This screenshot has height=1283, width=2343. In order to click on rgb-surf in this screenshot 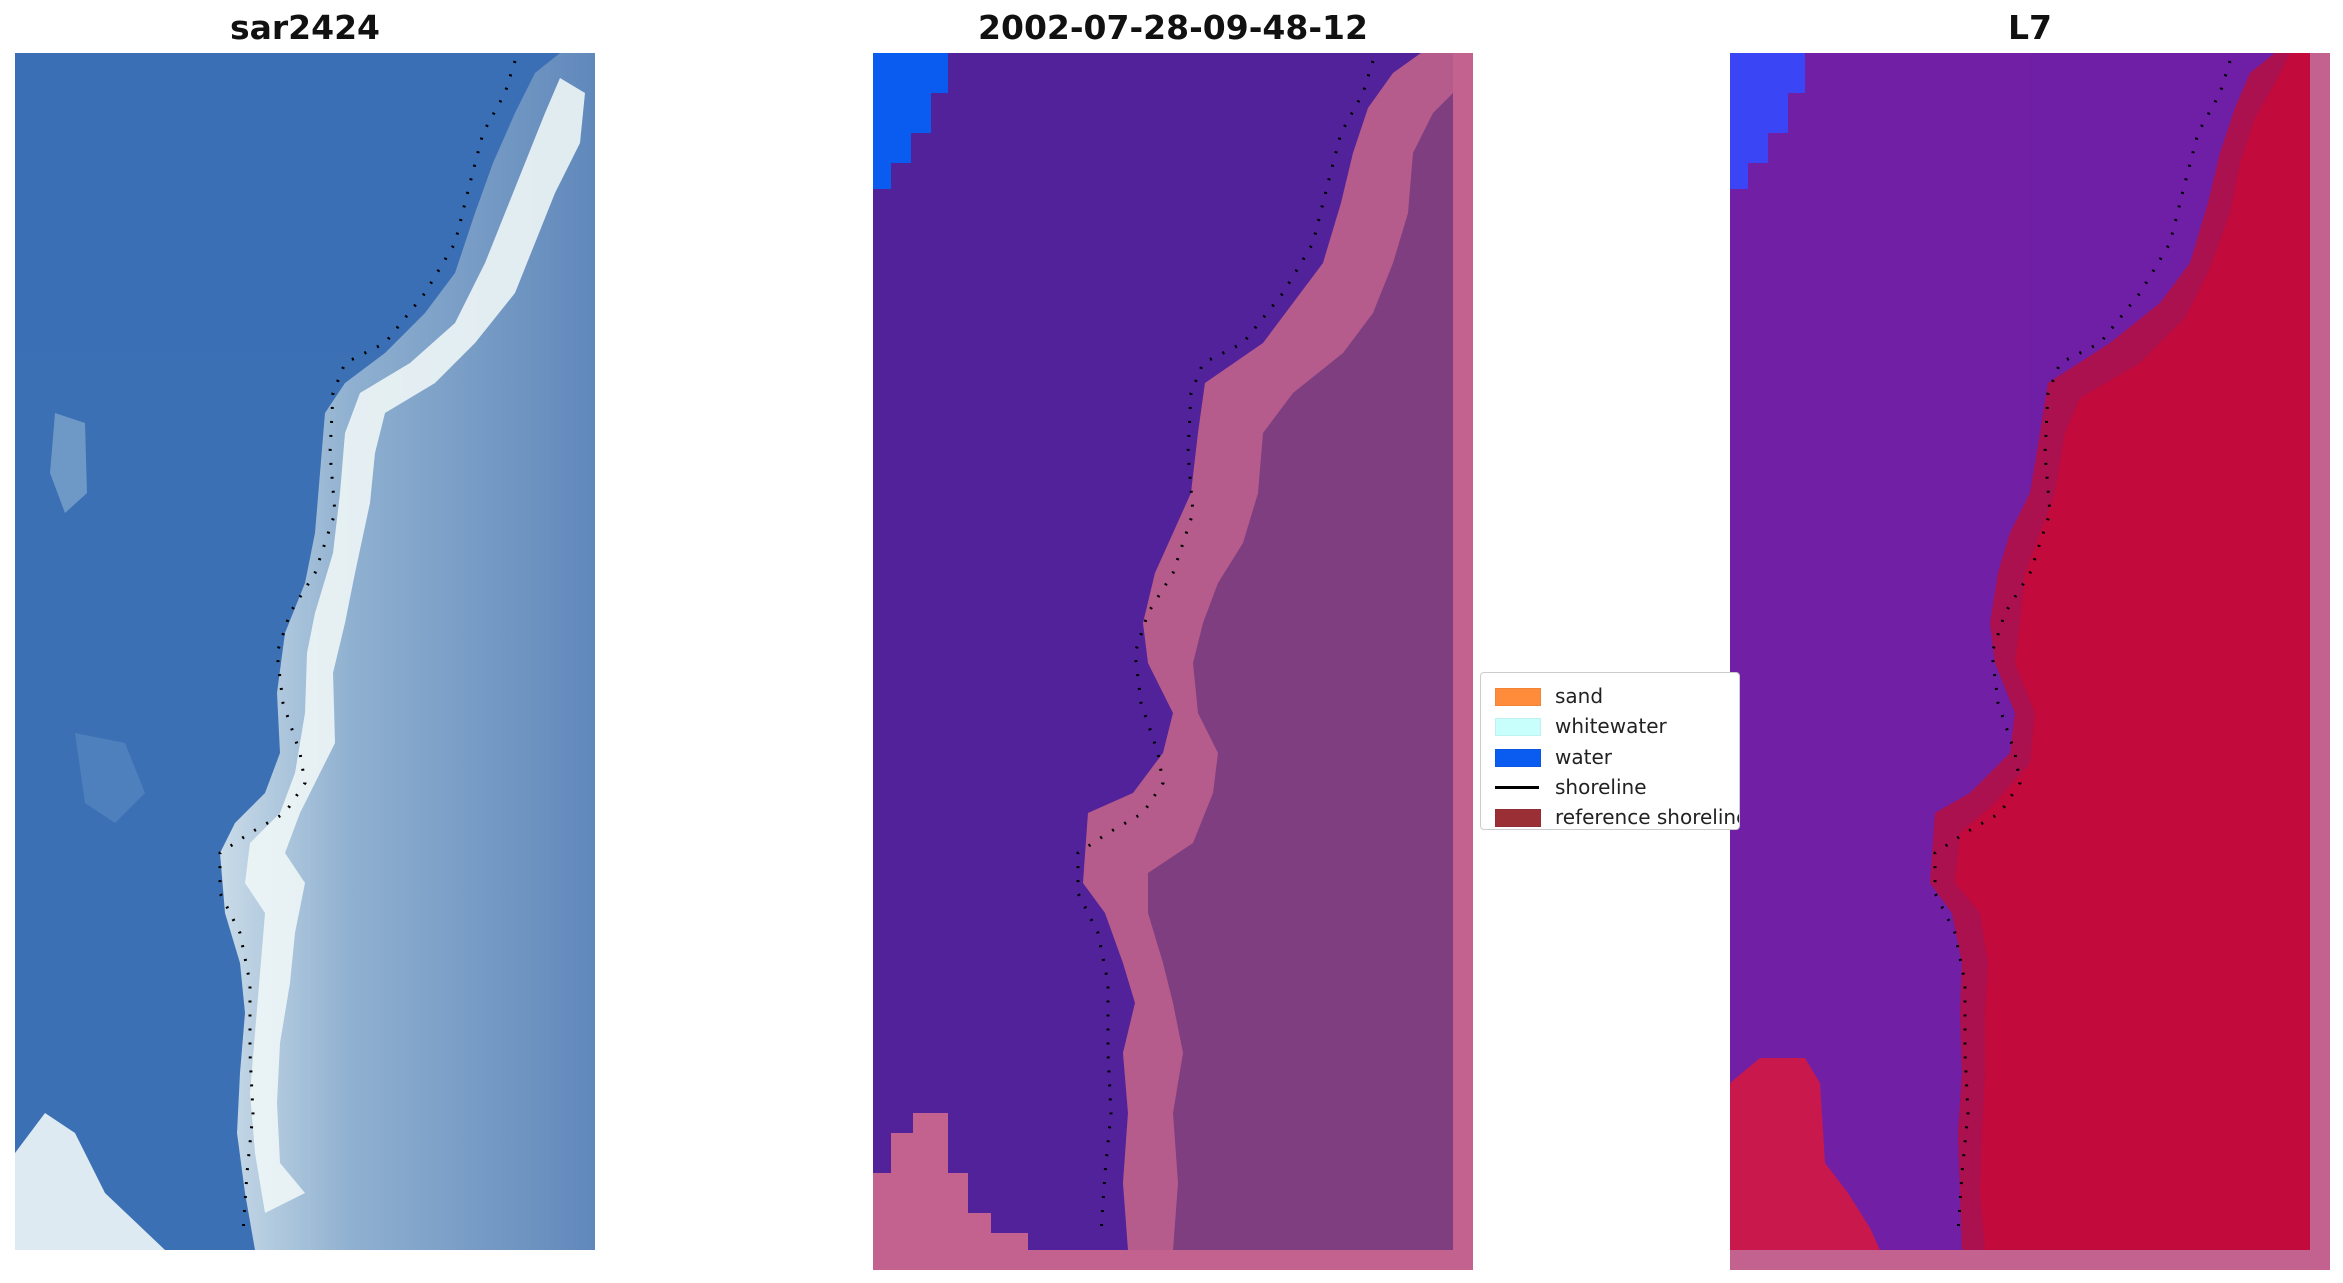, I will do `click(415, 645)`.